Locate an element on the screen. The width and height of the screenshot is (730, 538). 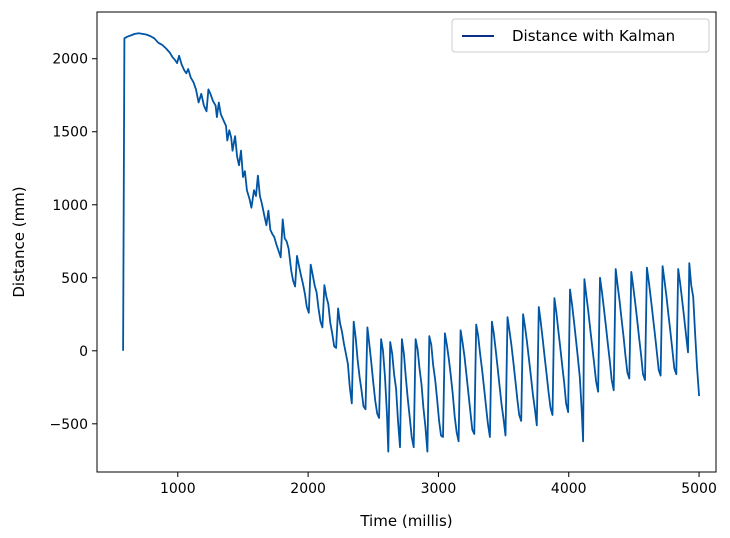
x-tick-label: 2000 is located at coordinates (308, 489).